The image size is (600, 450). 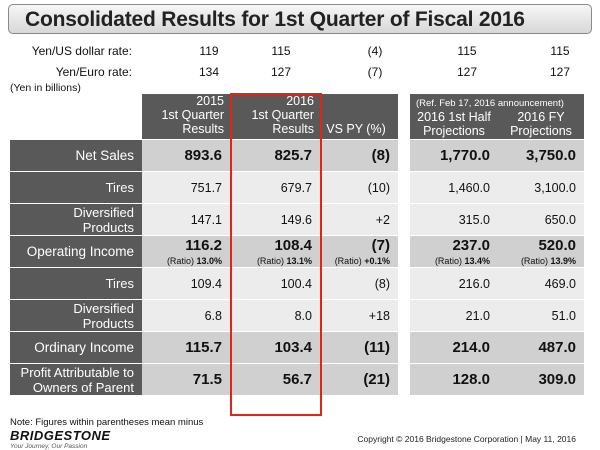 I want to click on header-half: 2016 1st Half Projections, so click(x=454, y=123).